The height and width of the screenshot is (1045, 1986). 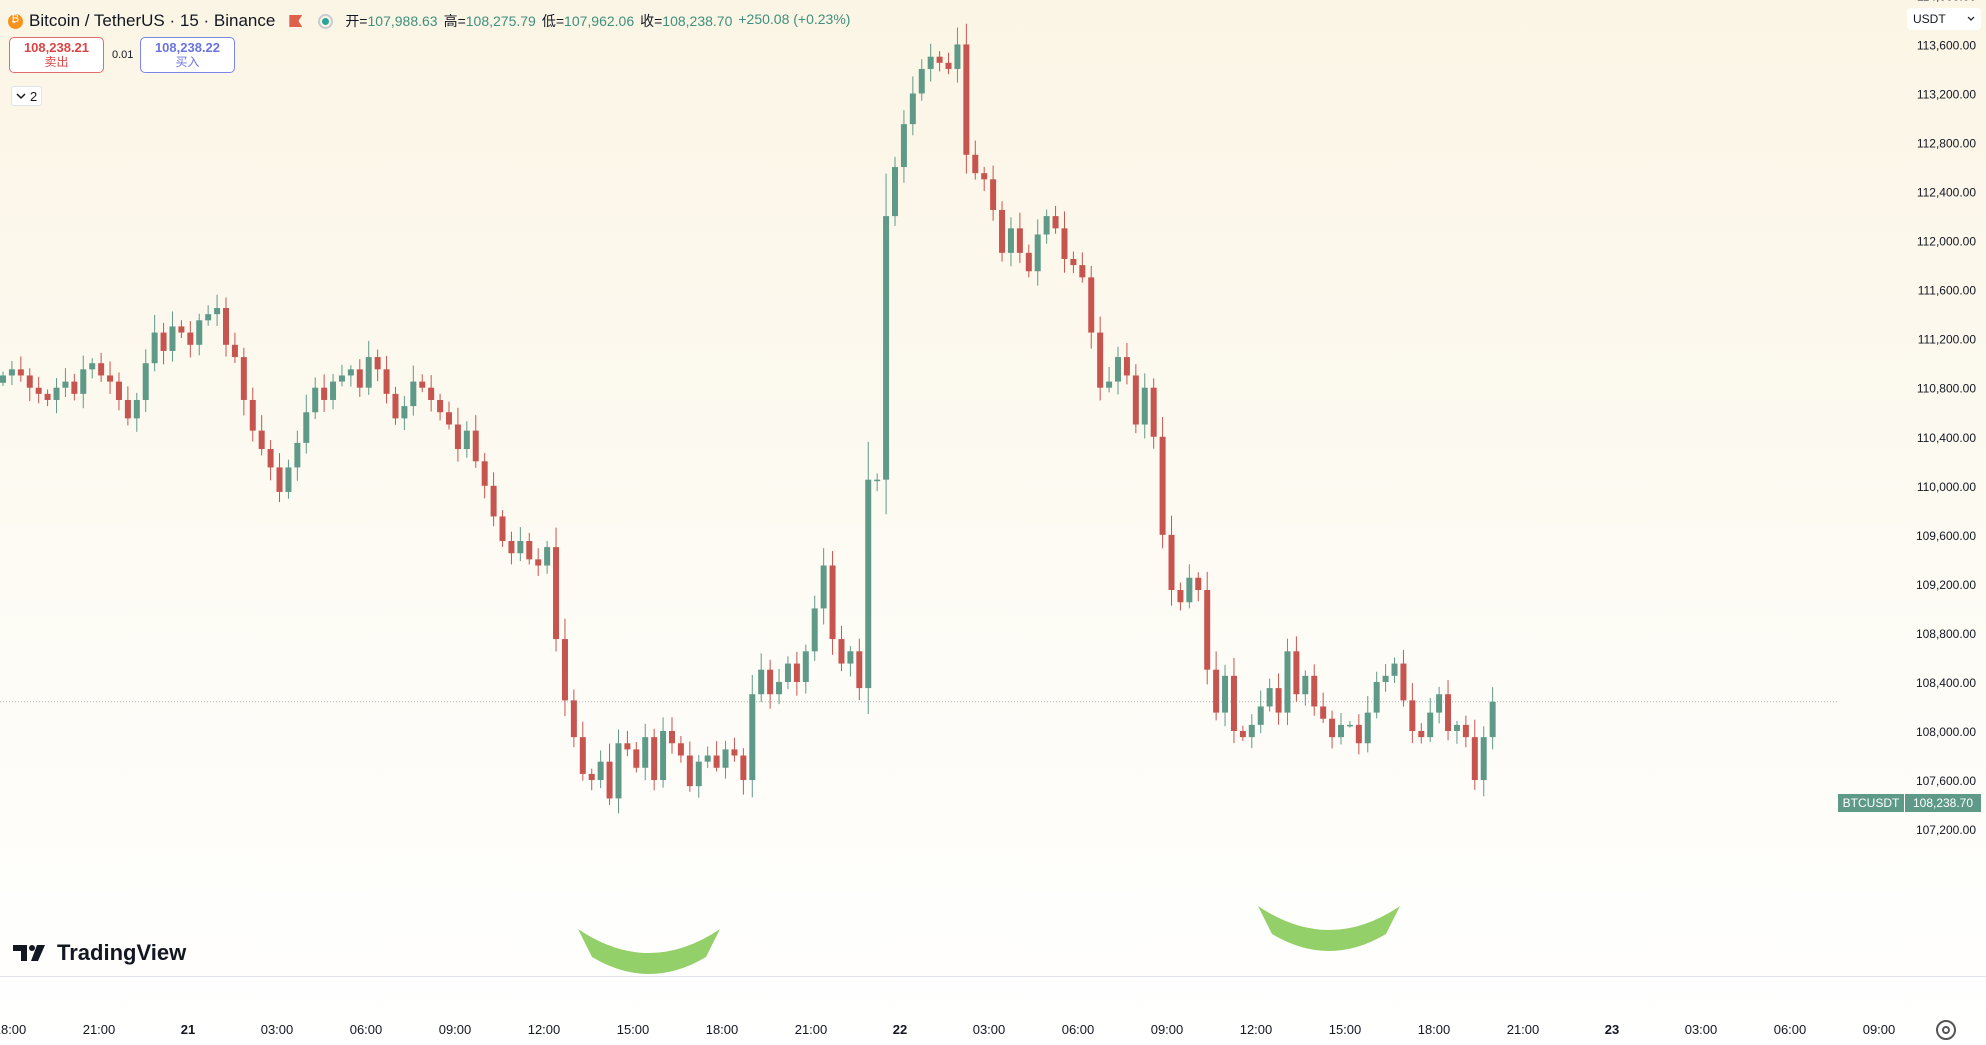 I want to click on x-tick-label: 15:00, so click(x=1345, y=1029).